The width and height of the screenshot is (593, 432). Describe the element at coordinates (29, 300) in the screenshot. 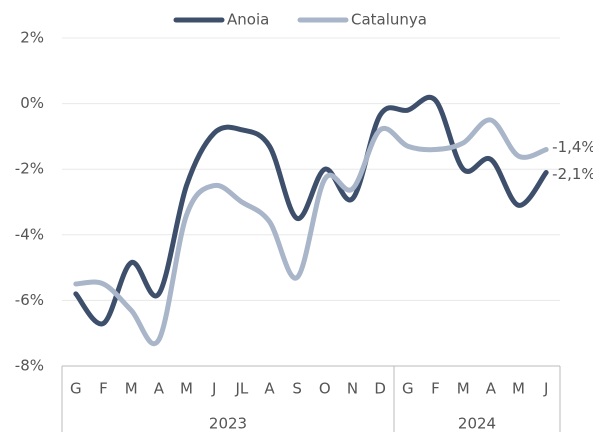

I see `y-tick-label: -6%` at that location.